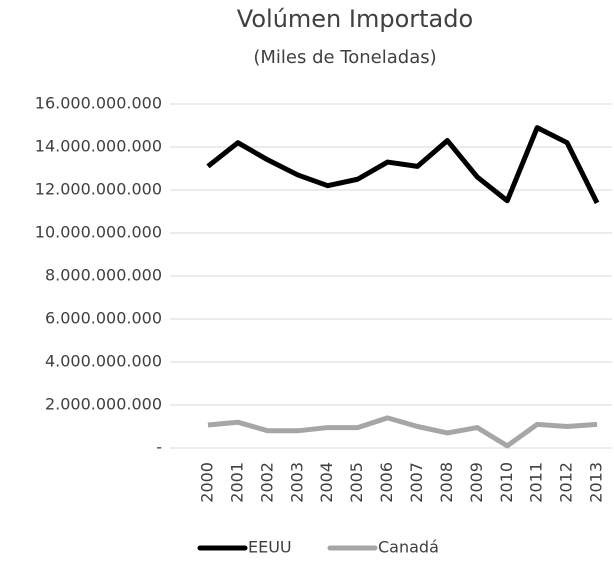  What do you see at coordinates (446, 482) in the screenshot?
I see `x-tick-label: 2008` at bounding box center [446, 482].